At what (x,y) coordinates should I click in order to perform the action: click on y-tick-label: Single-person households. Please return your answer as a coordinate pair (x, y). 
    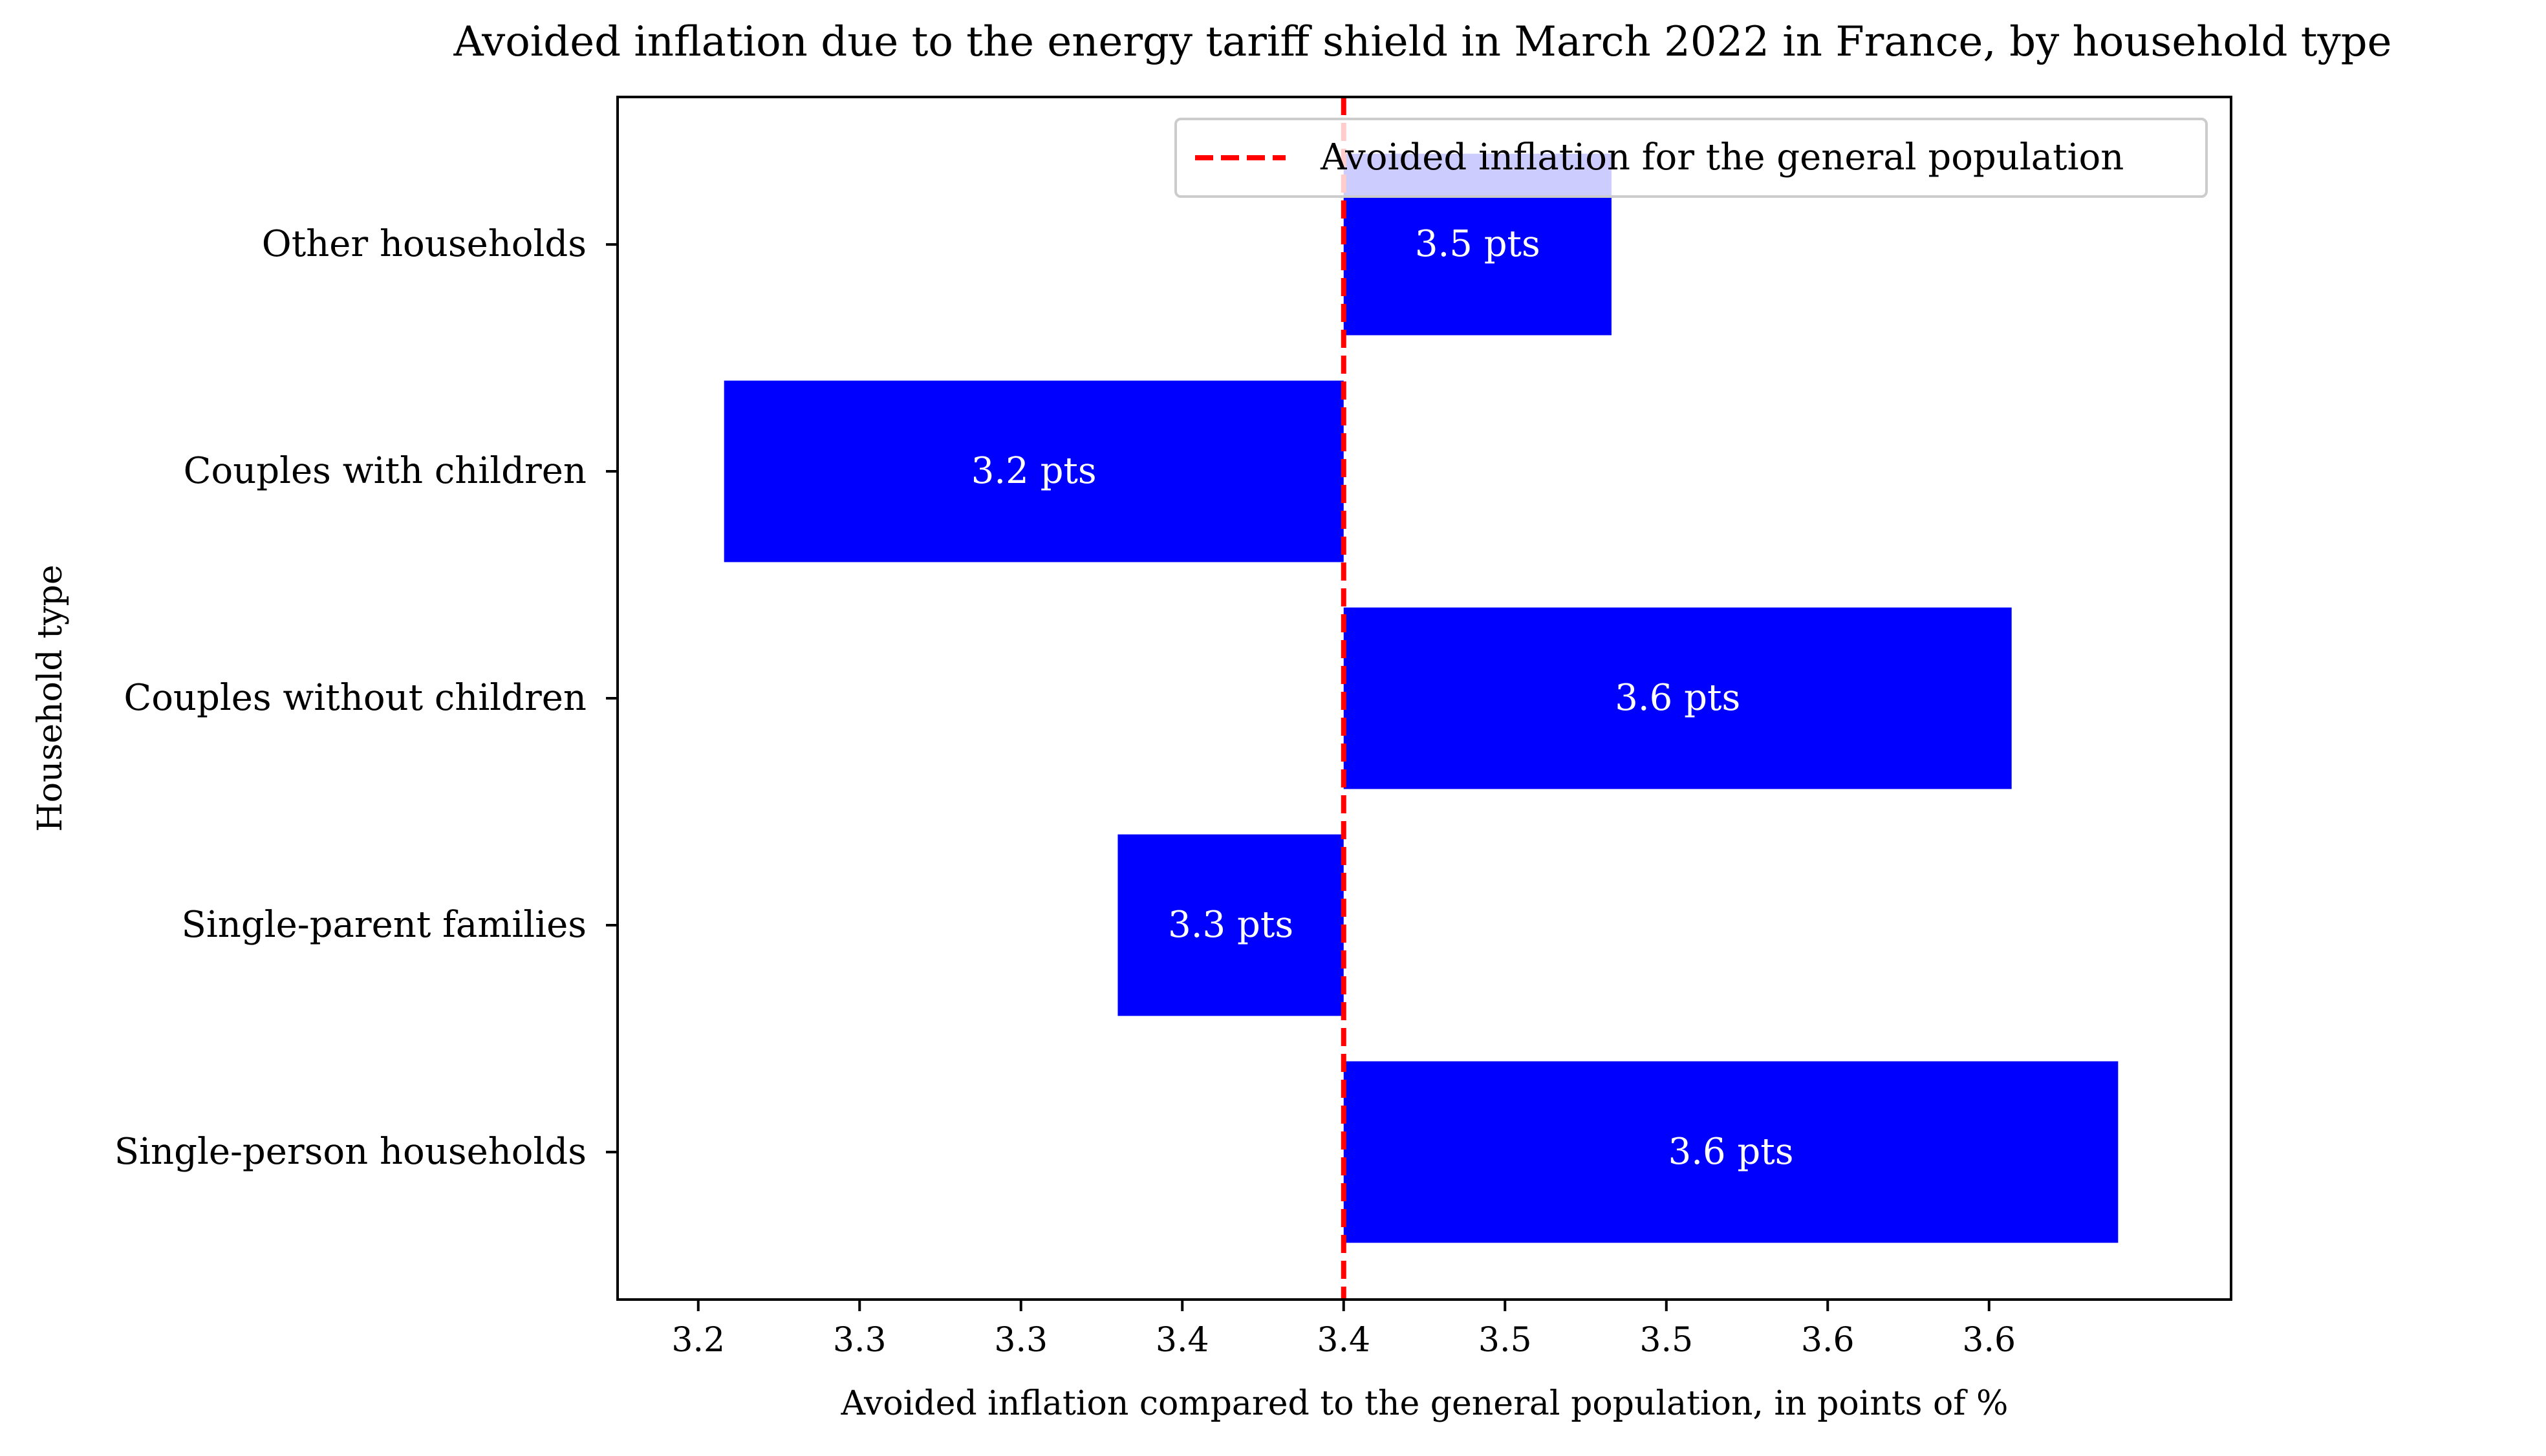
    Looking at the image, I should click on (350, 1152).